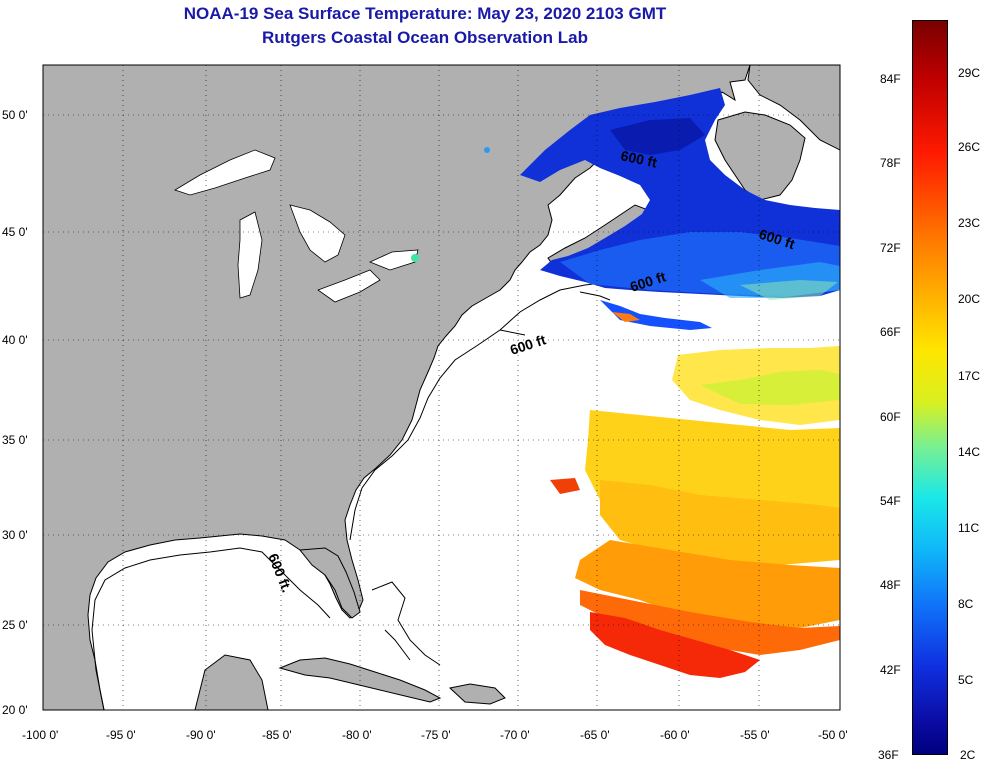 The image size is (984, 770). What do you see at coordinates (890, 248) in the screenshot?
I see `colorbar-f-label: 72F` at bounding box center [890, 248].